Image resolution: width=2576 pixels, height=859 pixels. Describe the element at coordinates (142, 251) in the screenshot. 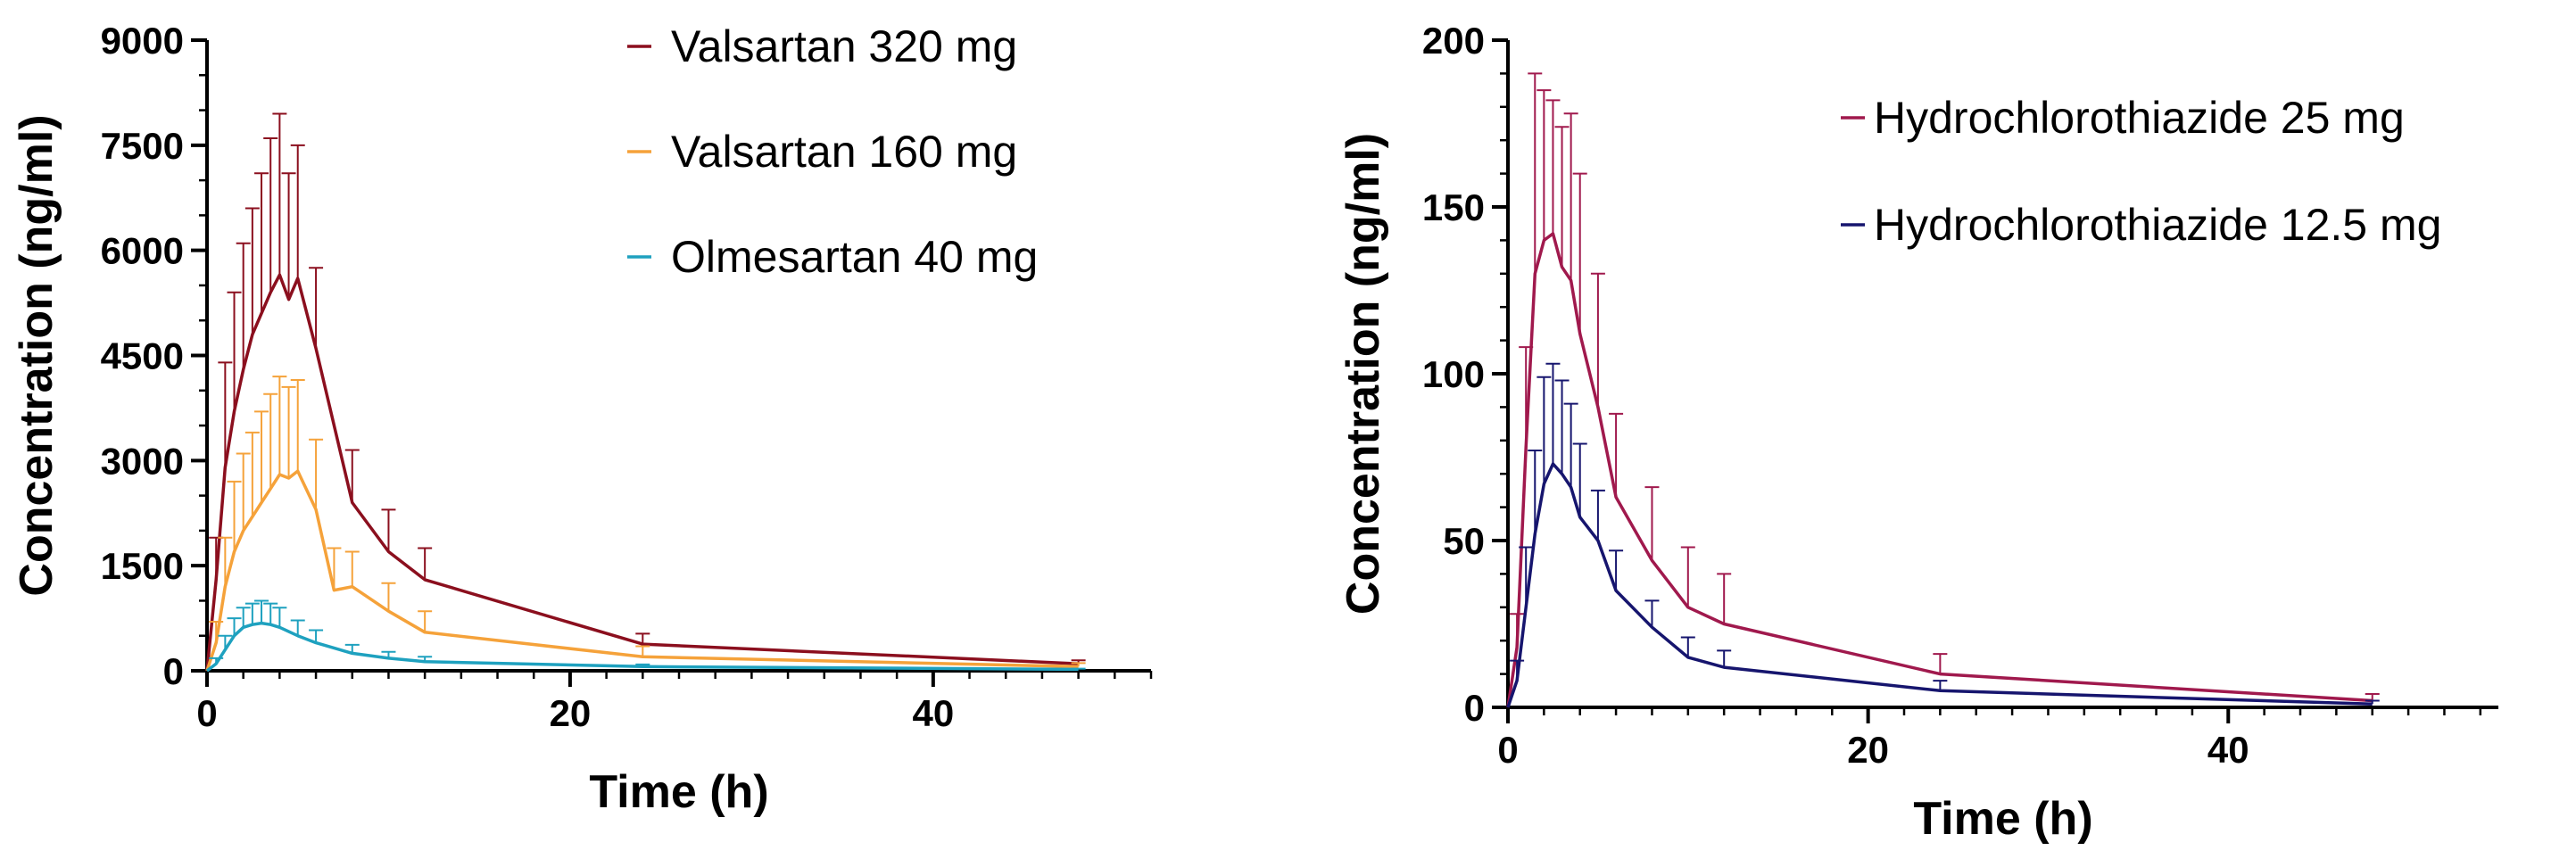

I see `y-tick-label: 6000` at that location.